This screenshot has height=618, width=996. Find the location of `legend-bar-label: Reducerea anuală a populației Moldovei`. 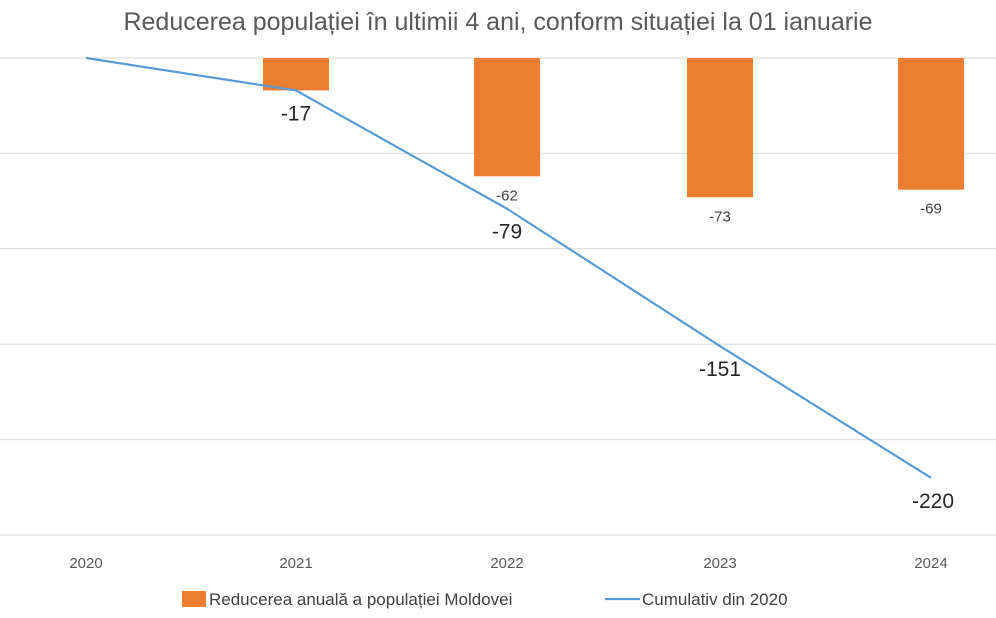

legend-bar-label: Reducerea anuală a populației Moldovei is located at coordinates (360, 599).